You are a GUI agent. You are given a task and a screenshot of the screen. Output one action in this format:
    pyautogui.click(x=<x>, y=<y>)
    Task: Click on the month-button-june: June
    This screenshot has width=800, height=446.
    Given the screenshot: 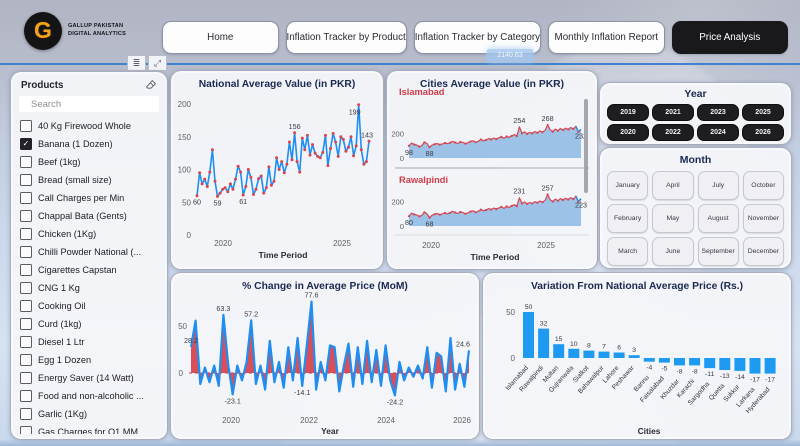 What is the action you would take?
    pyautogui.click(x=673, y=251)
    